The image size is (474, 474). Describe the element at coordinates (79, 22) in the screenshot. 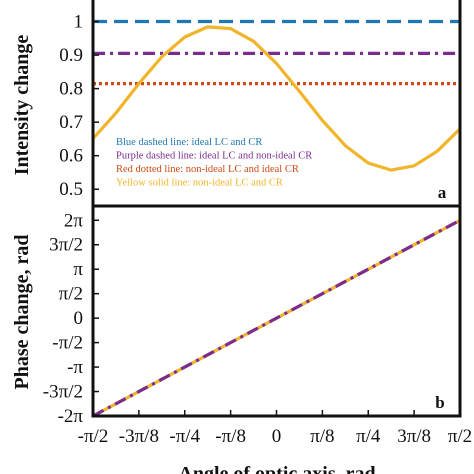

I see `intensity-ytick-label: 1` at that location.